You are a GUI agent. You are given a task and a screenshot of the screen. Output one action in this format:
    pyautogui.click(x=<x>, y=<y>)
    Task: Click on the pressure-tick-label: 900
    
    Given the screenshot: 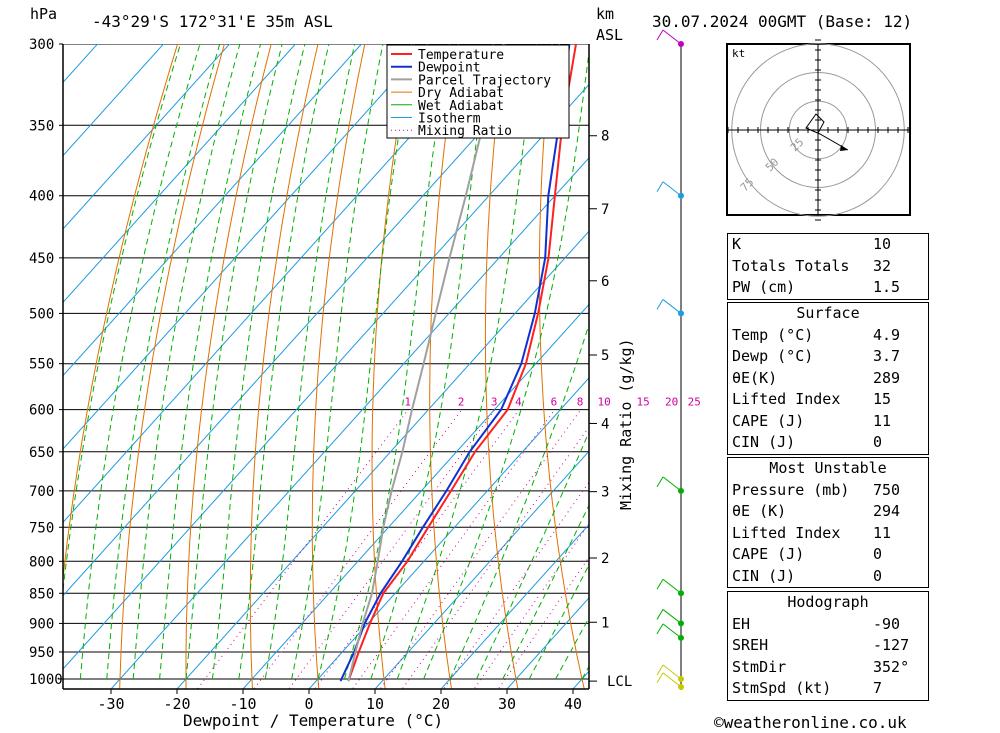 What is the action you would take?
    pyautogui.click(x=41, y=624)
    